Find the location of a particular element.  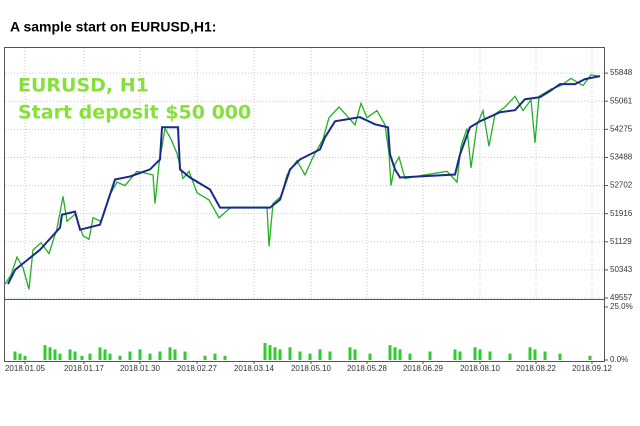

x-tick-label: 2018.02.27 is located at coordinates (197, 368).